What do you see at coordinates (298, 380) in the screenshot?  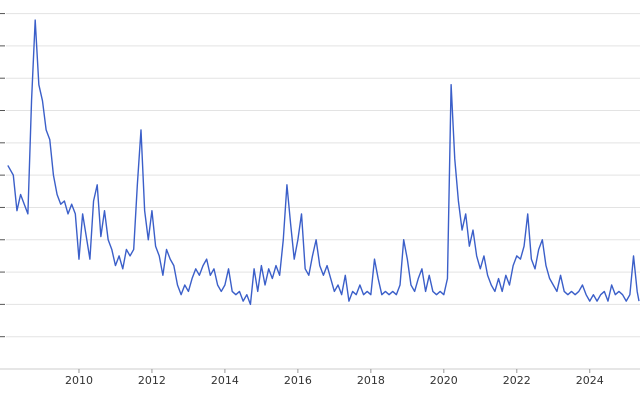 I see `x-tick-label: 2016` at bounding box center [298, 380].